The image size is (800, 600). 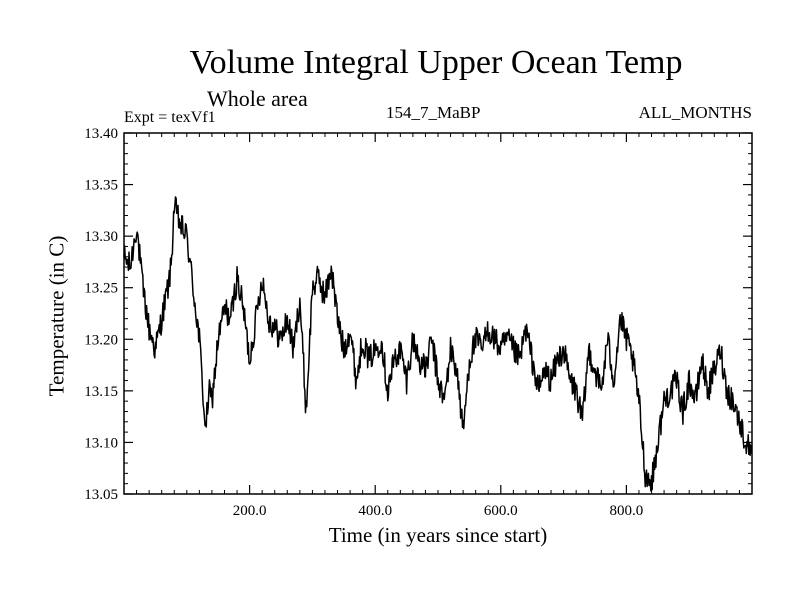 I want to click on y-tick-label: 13.05, so click(x=101, y=495).